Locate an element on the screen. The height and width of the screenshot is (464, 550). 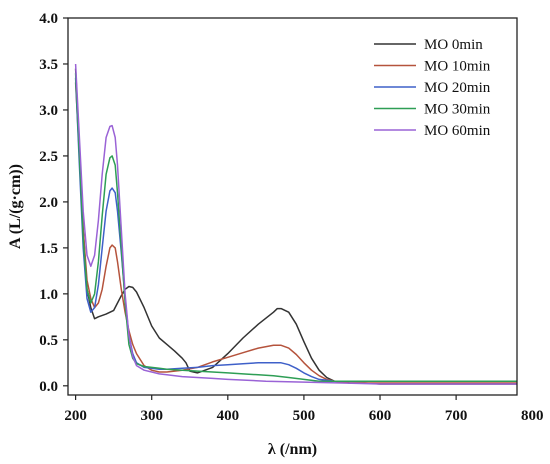
legend-label: MO 30min is located at coordinates (457, 110).